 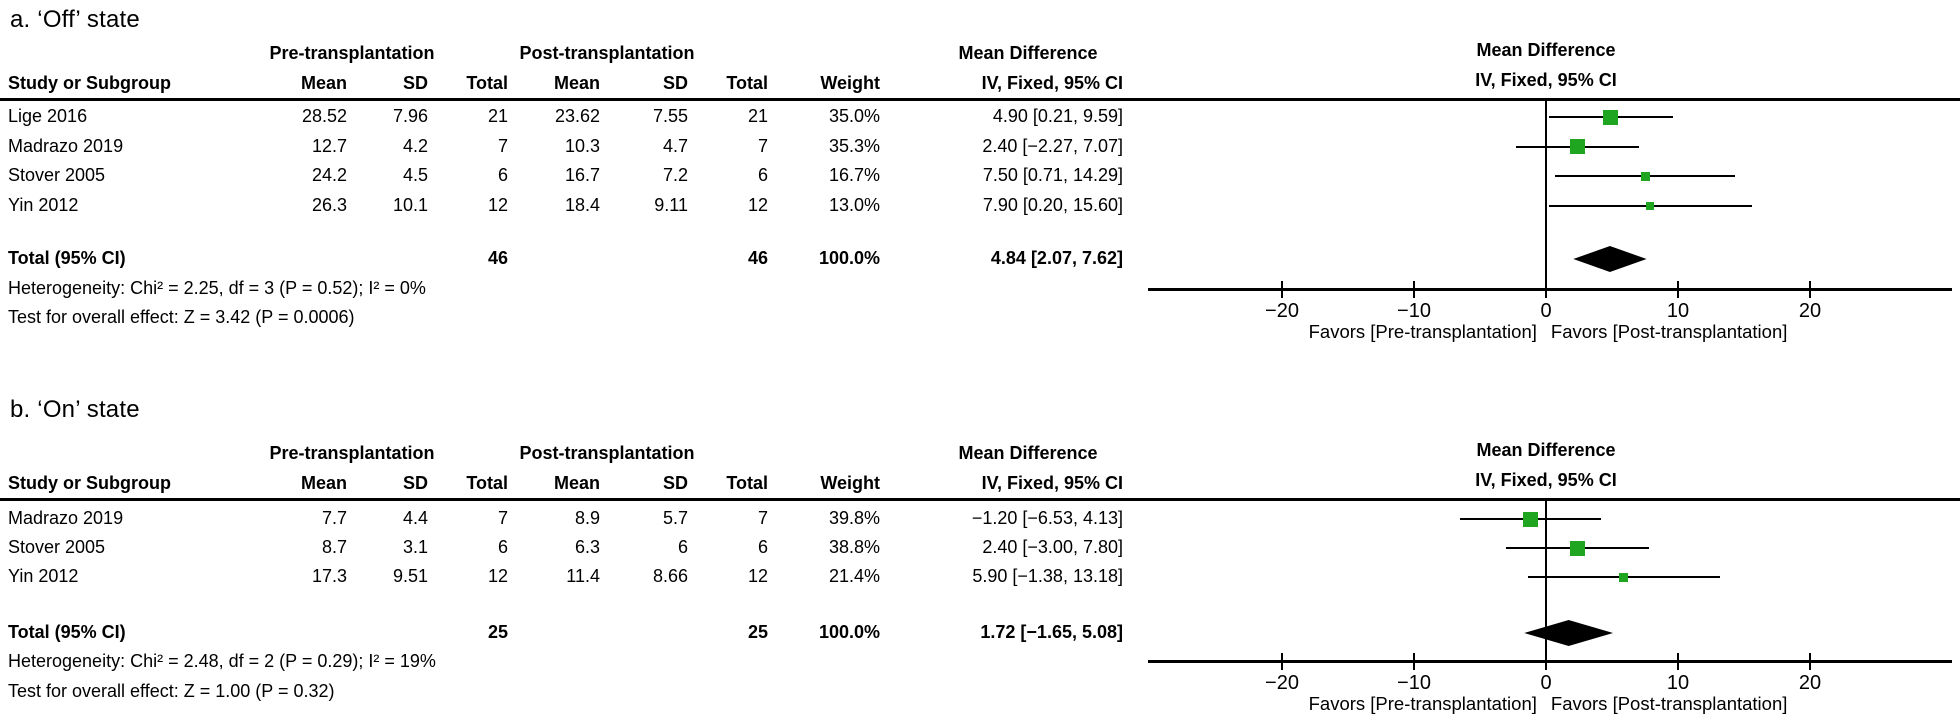 I want to click on sd-pre-cell: 4.5, so click(x=415, y=175).